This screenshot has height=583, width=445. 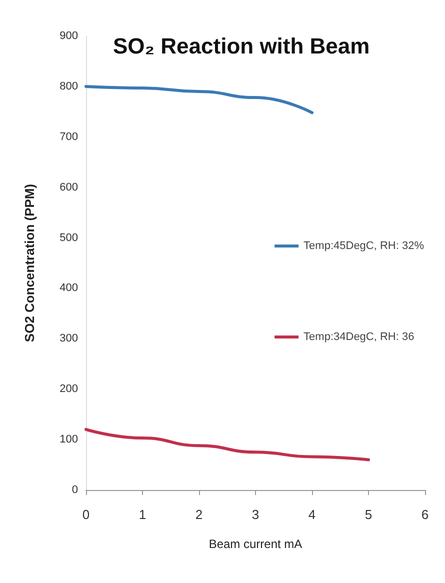 What do you see at coordinates (368, 514) in the screenshot?
I see `x-tick-label: 5` at bounding box center [368, 514].